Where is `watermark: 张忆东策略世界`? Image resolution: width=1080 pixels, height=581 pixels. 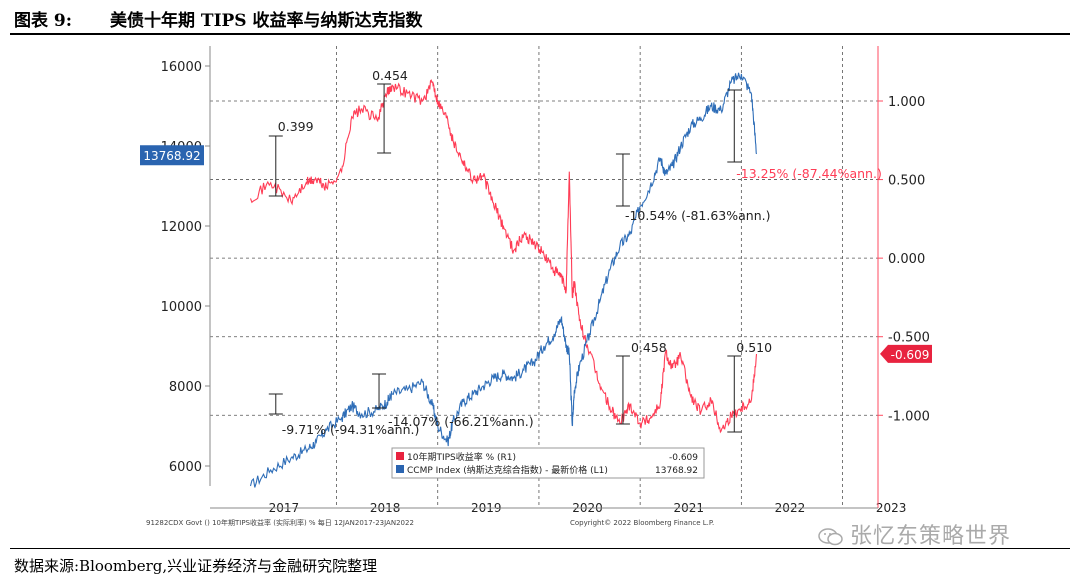
watermark: 张忆东策略世界 is located at coordinates (914, 534).